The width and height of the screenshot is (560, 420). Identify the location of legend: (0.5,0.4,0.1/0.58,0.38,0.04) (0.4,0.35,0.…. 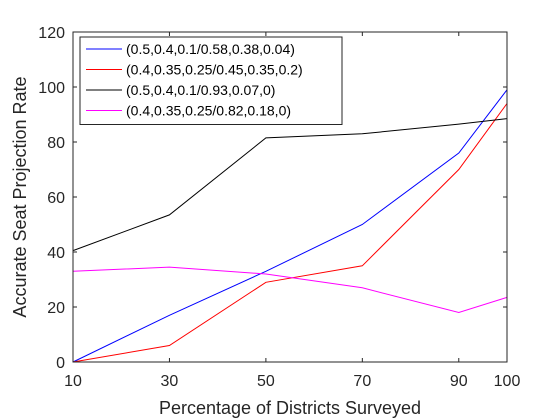
(211, 80).